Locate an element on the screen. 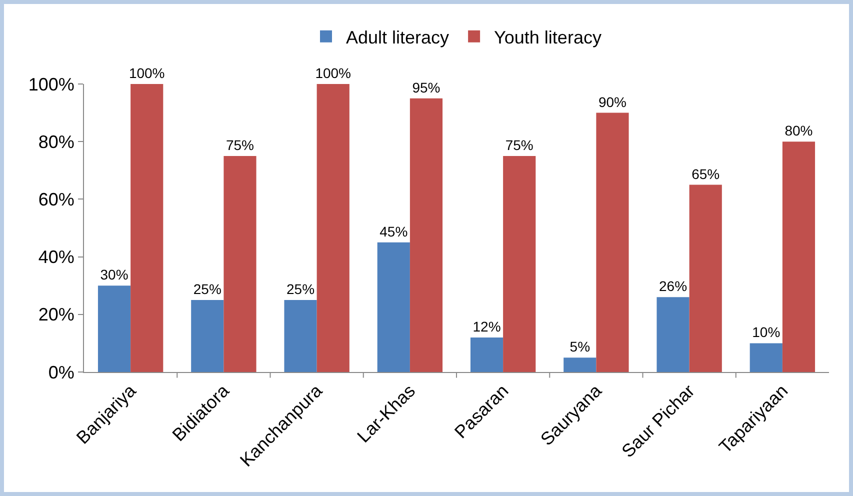  data-label: 90% is located at coordinates (612, 102).